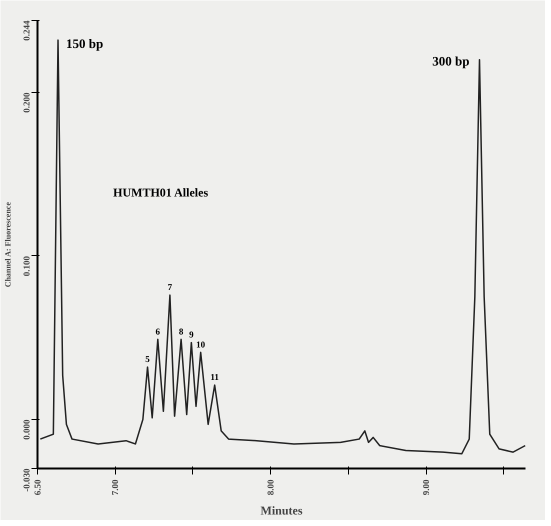 The height and width of the screenshot is (526, 551). I want to click on y-tick-label: 0.200, so click(27, 102).